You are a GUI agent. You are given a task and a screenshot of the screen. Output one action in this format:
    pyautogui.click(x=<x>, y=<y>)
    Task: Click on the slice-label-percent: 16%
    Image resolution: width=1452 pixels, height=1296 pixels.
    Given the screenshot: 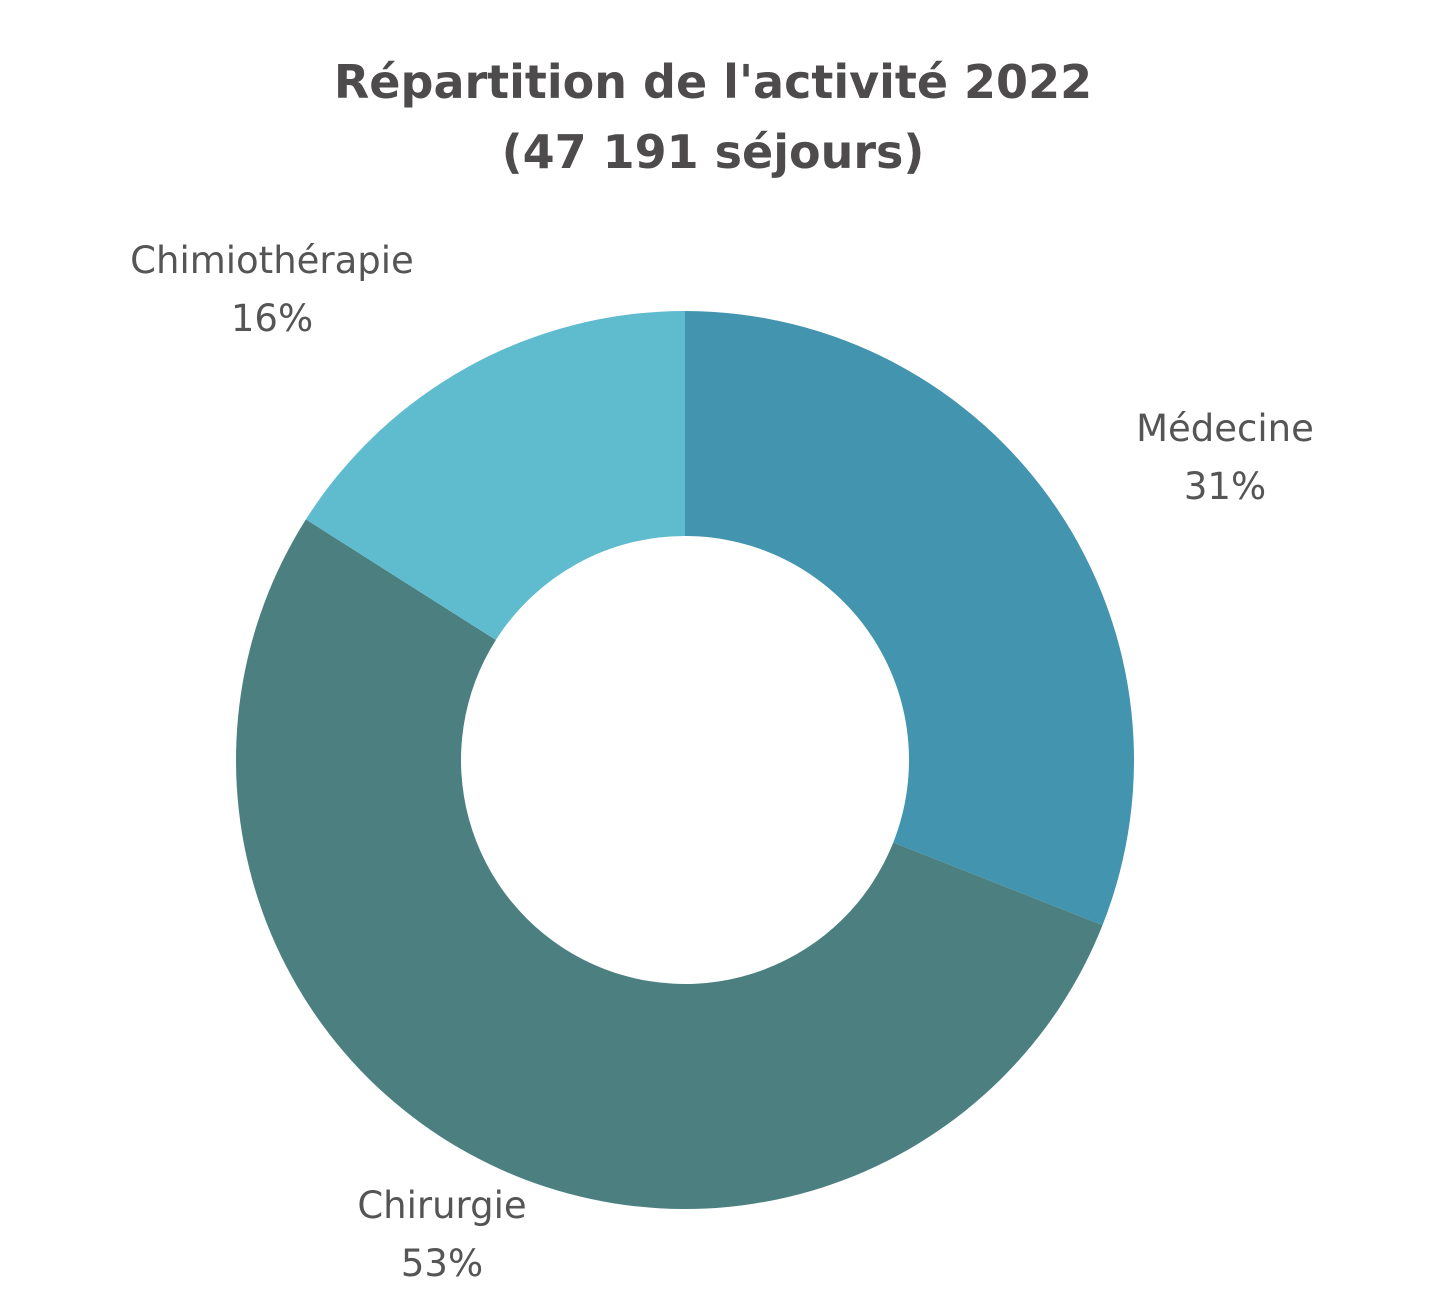 What is the action you would take?
    pyautogui.click(x=272, y=318)
    